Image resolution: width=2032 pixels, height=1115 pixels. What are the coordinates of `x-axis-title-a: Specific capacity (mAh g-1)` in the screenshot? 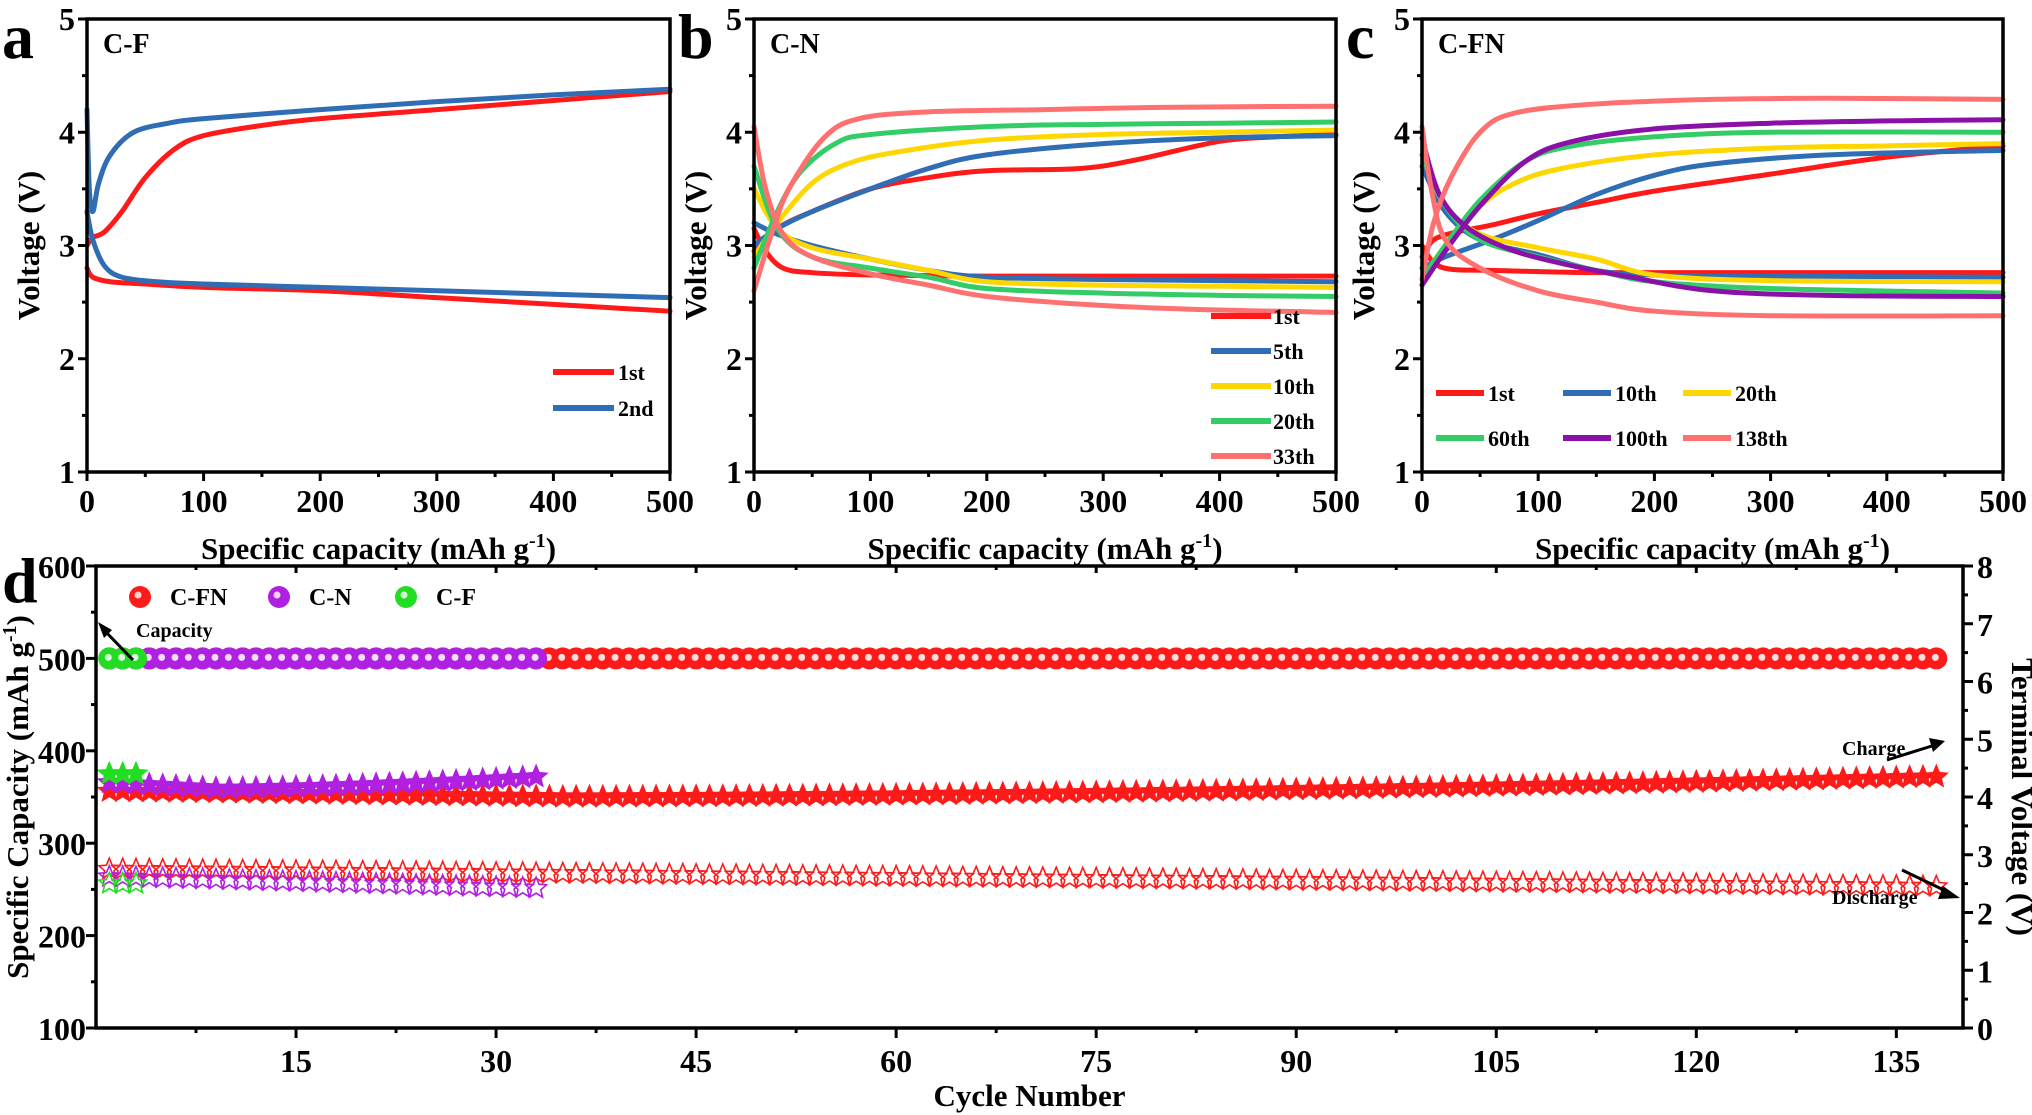 It's located at (378, 548).